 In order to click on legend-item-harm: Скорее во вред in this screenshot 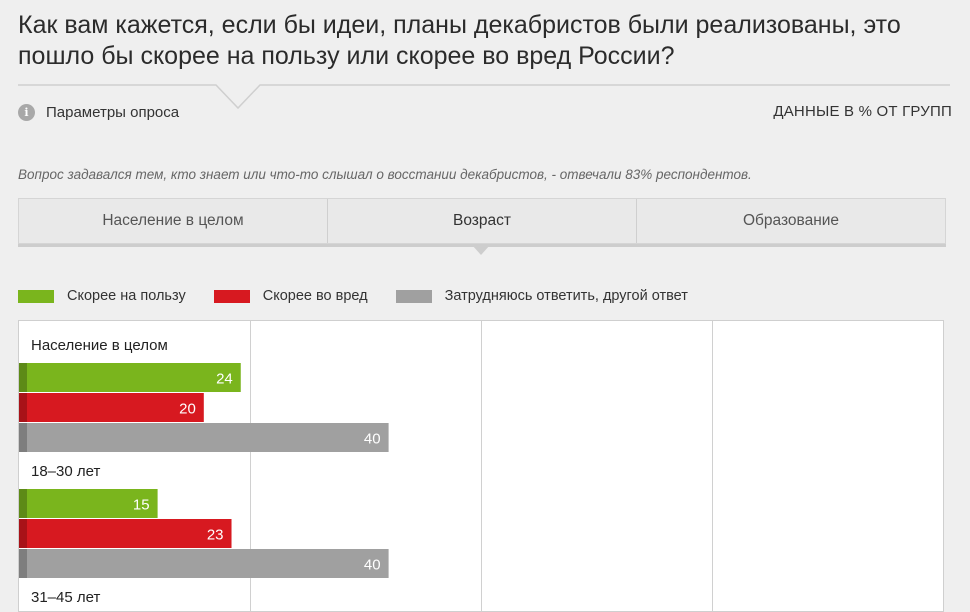, I will do `click(290, 296)`.